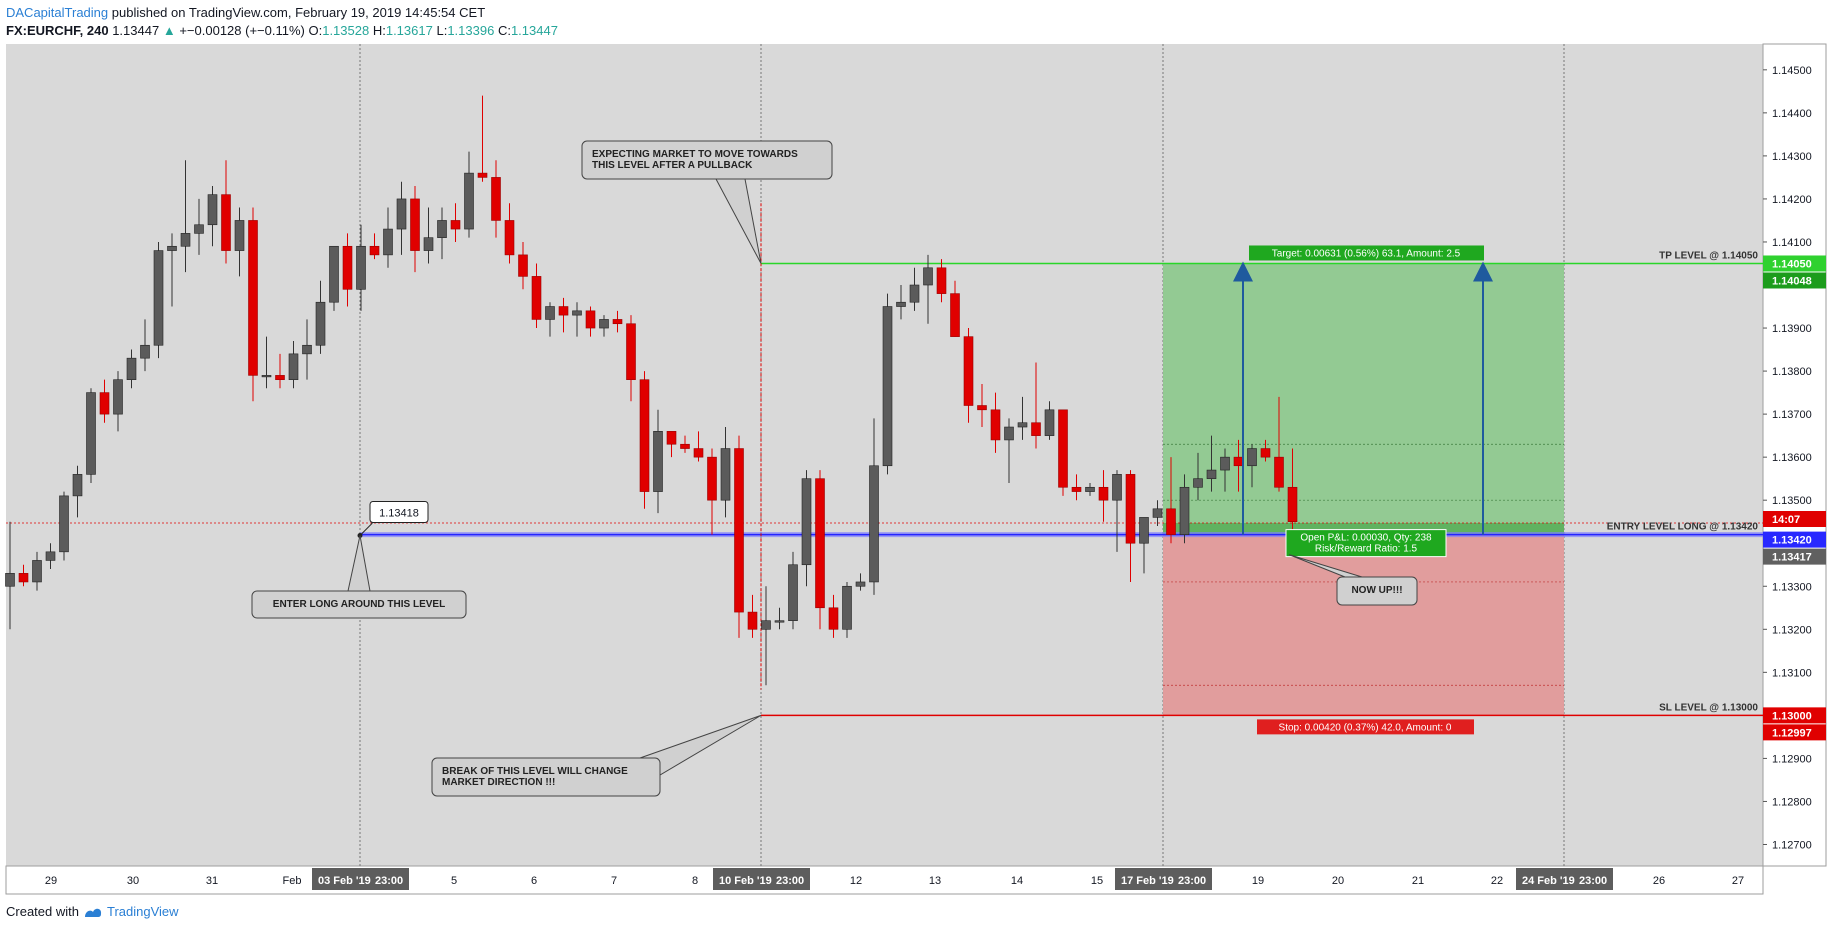 The image size is (1828, 930). I want to click on target-label-bg, so click(1366, 253).